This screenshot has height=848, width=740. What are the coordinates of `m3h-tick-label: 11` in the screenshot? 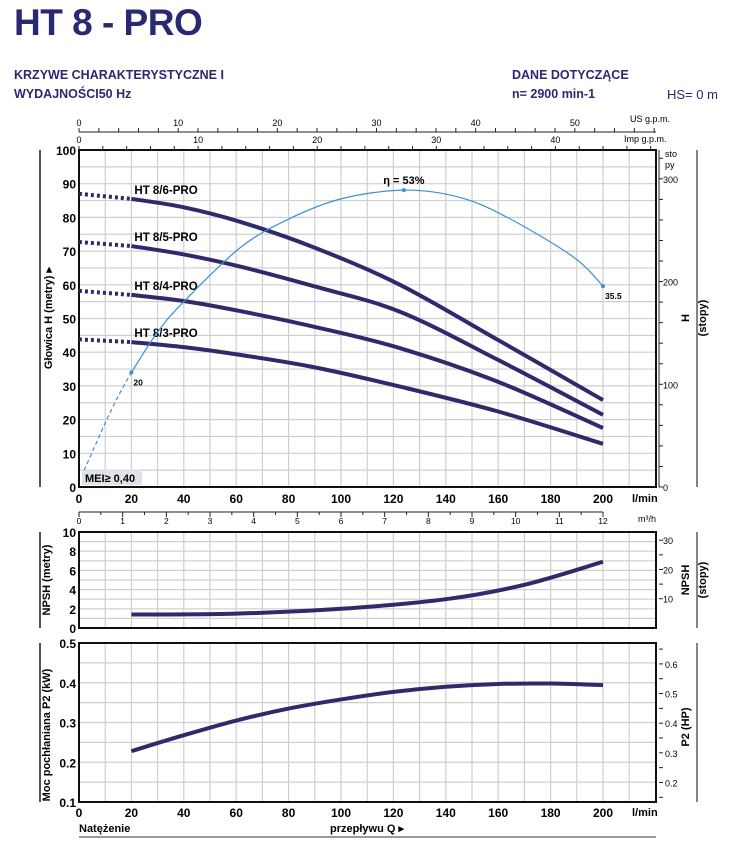 It's located at (559, 521).